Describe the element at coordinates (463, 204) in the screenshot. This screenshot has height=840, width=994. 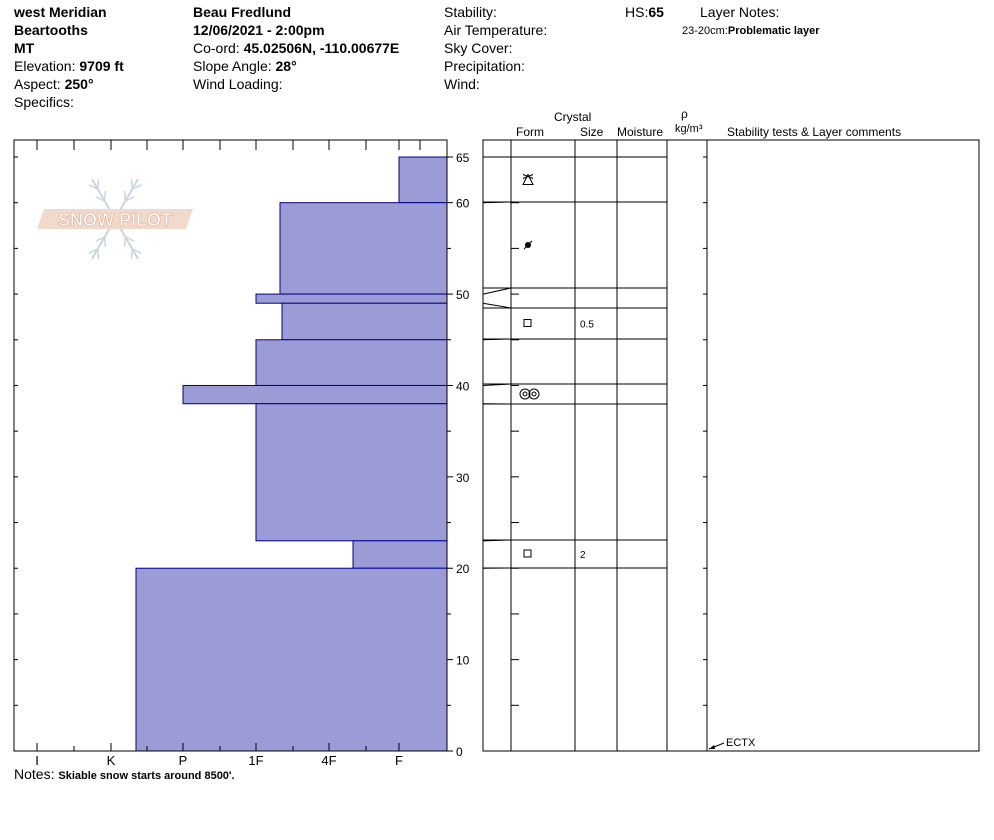
I see `height-tick-label: 60` at that location.